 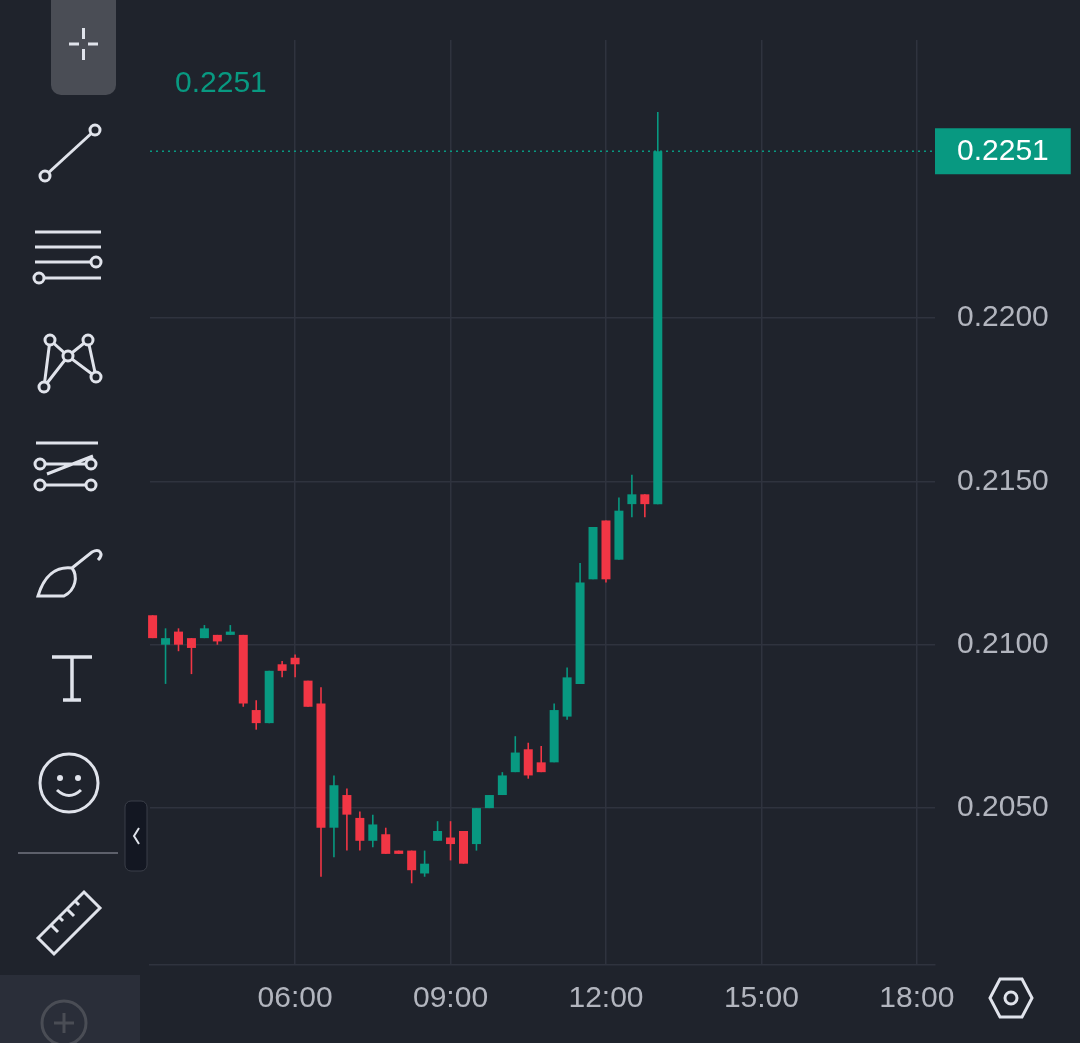 I want to click on x-tick-label: 18:00, so click(x=917, y=997).